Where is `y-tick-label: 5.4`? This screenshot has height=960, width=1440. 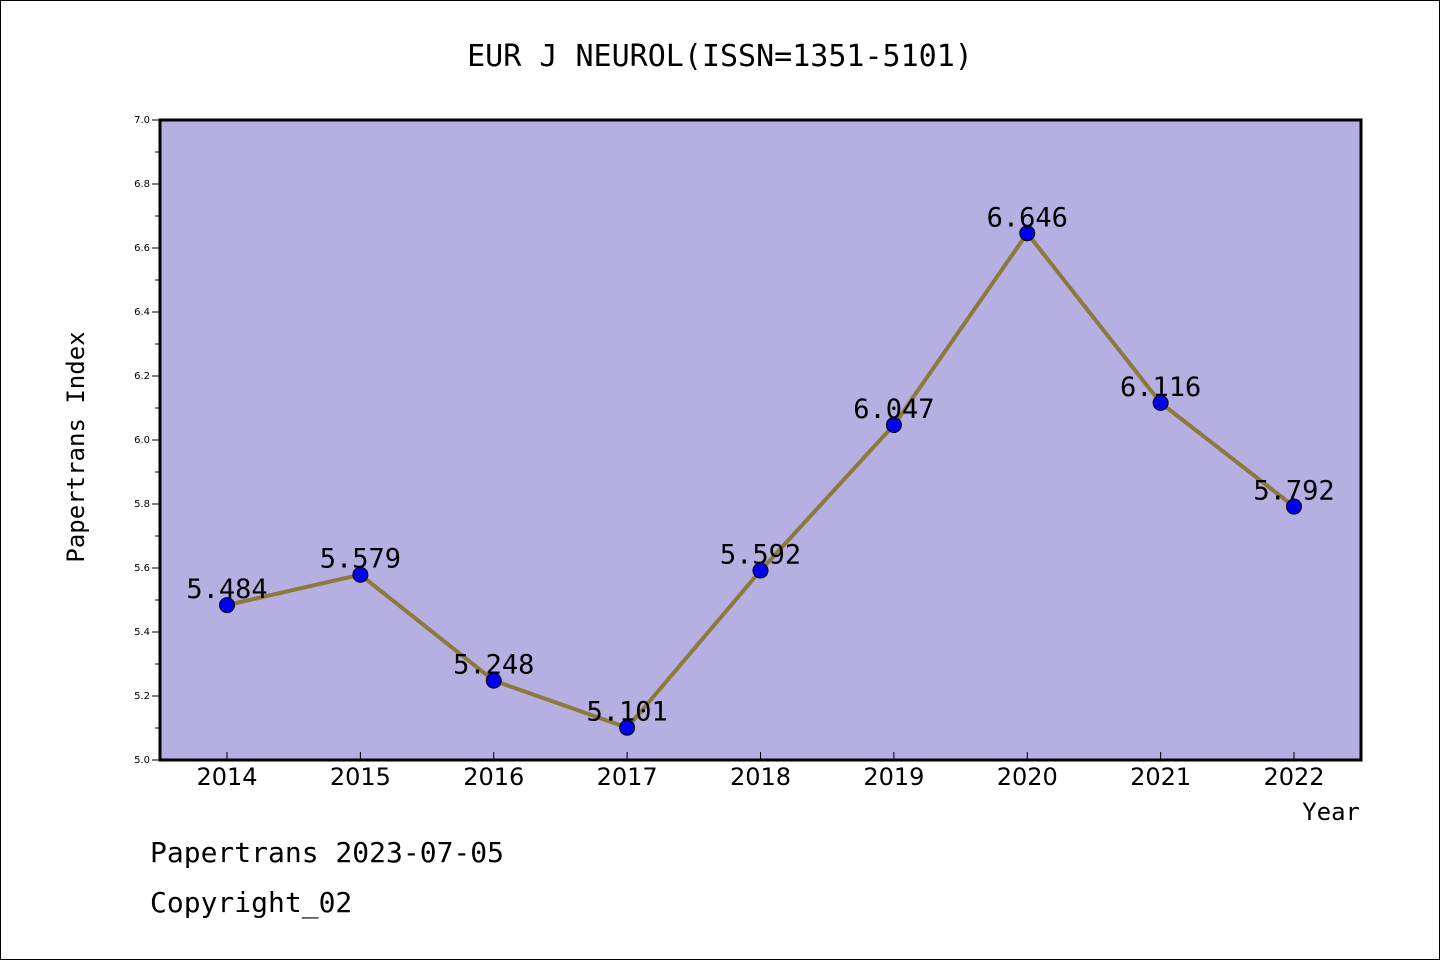 y-tick-label: 5.4 is located at coordinates (142, 632).